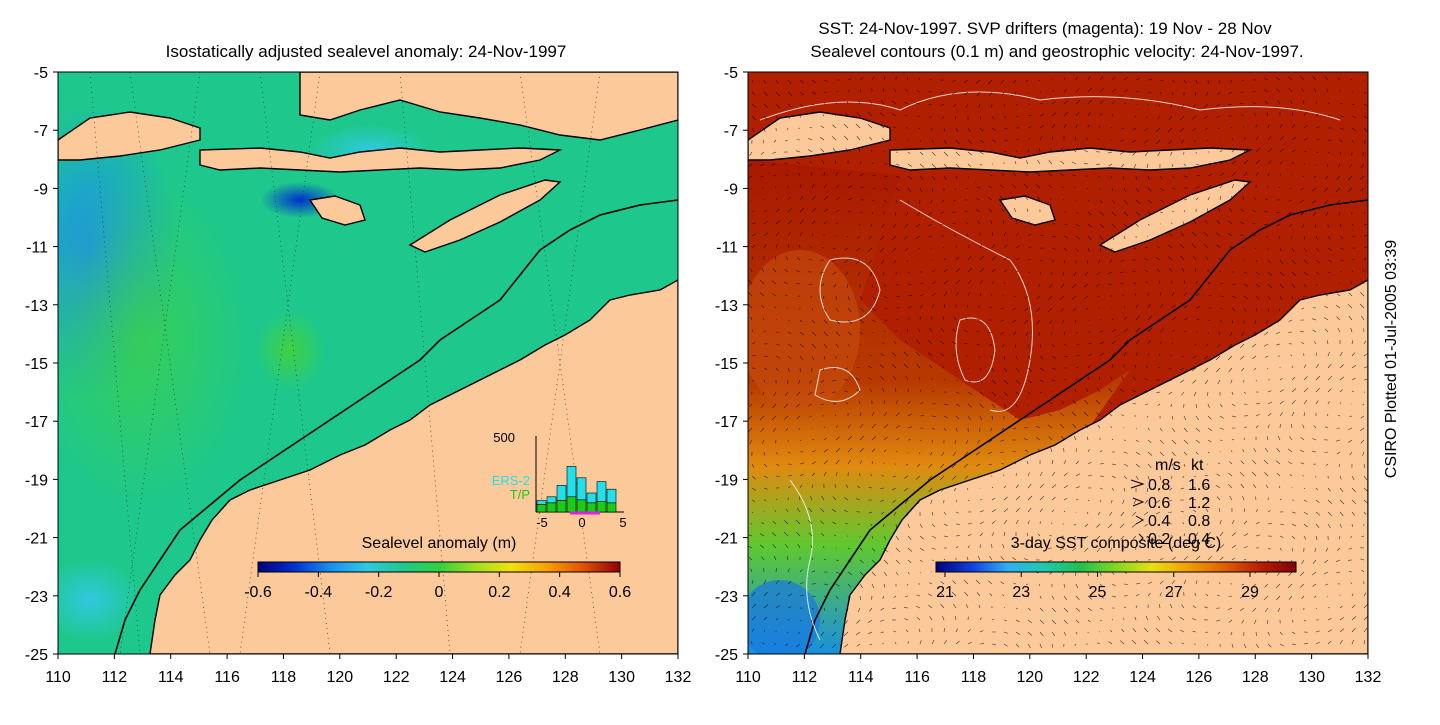 Image resolution: width=1440 pixels, height=725 pixels. I want to click on velocity-legend-ms: 0.8, so click(1159, 485).